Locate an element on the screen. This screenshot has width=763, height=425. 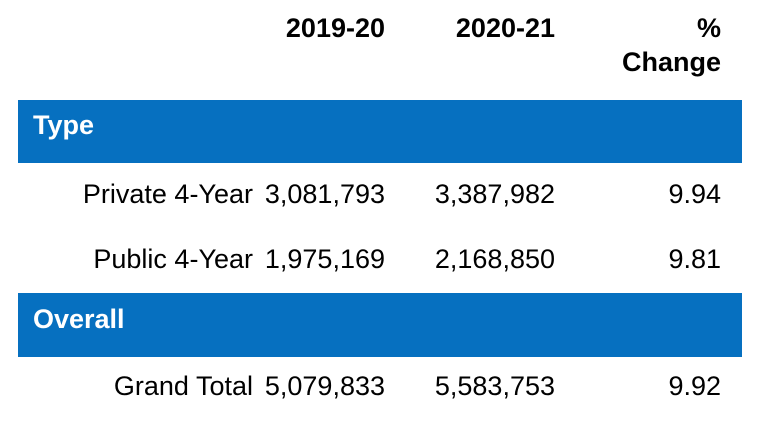
value-2020-21: 5,583,753 is located at coordinates (494, 385).